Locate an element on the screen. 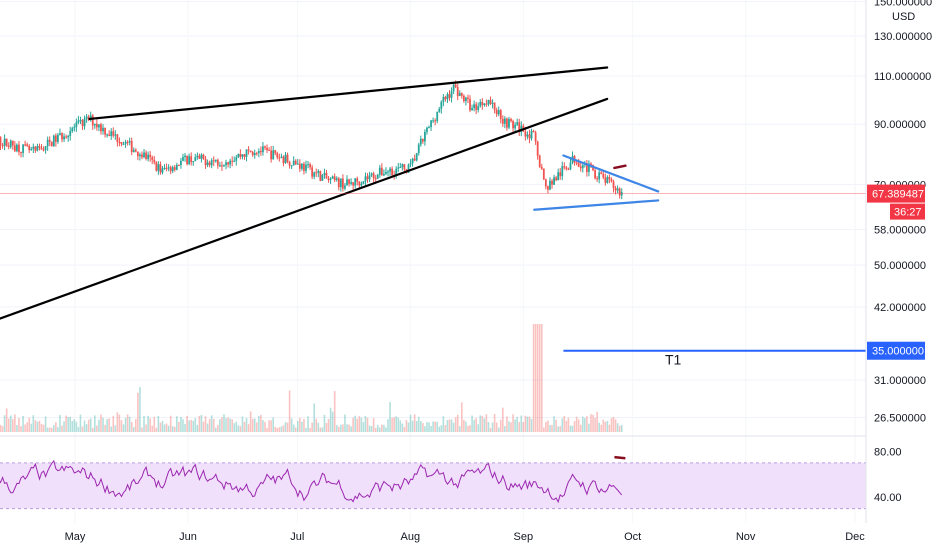 The height and width of the screenshot is (550, 932). triangle-bottom-line is located at coordinates (596, 205).